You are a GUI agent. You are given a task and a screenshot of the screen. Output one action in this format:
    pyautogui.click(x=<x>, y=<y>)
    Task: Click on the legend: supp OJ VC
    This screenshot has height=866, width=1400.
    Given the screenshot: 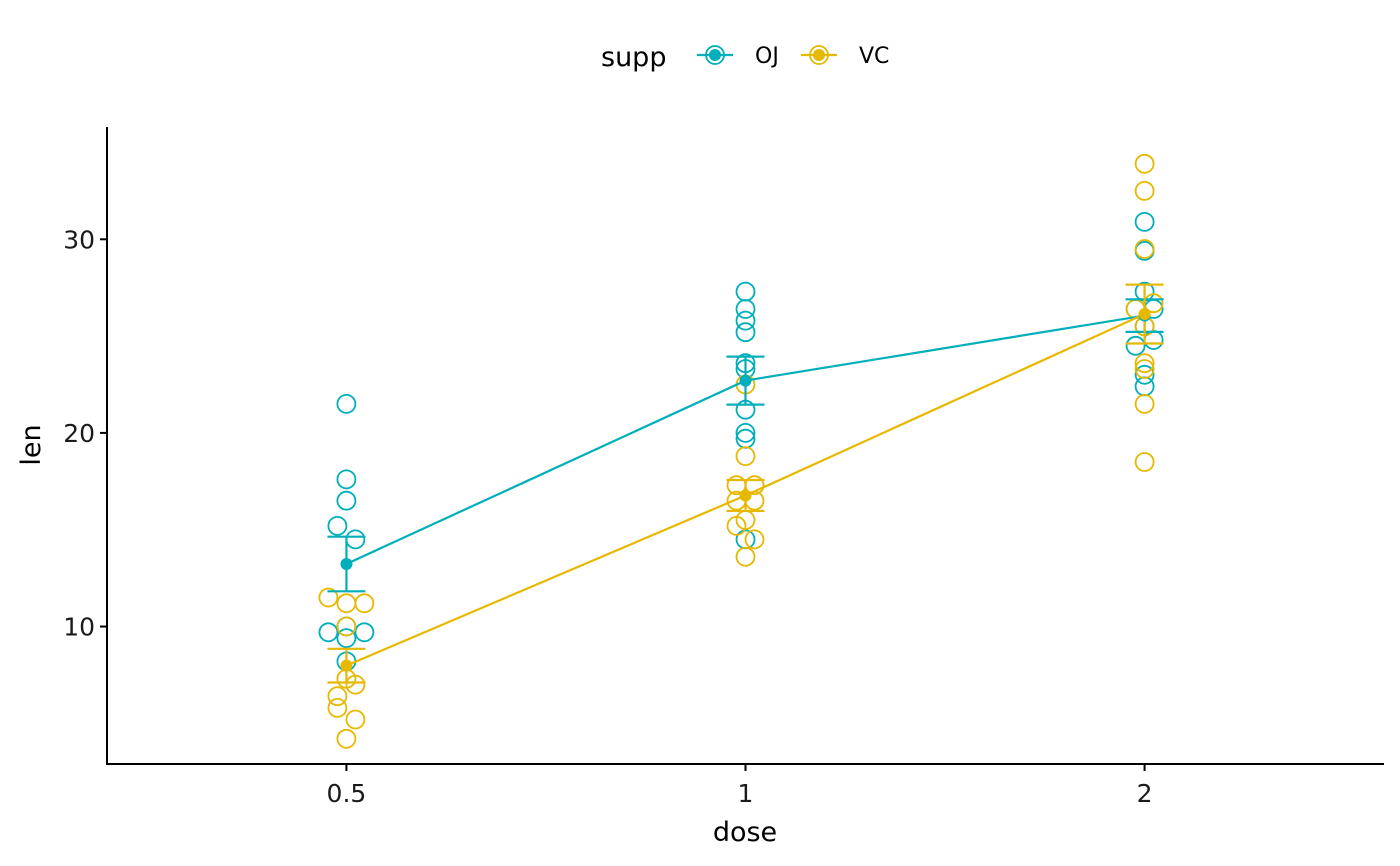 What is the action you would take?
    pyautogui.click(x=745, y=57)
    